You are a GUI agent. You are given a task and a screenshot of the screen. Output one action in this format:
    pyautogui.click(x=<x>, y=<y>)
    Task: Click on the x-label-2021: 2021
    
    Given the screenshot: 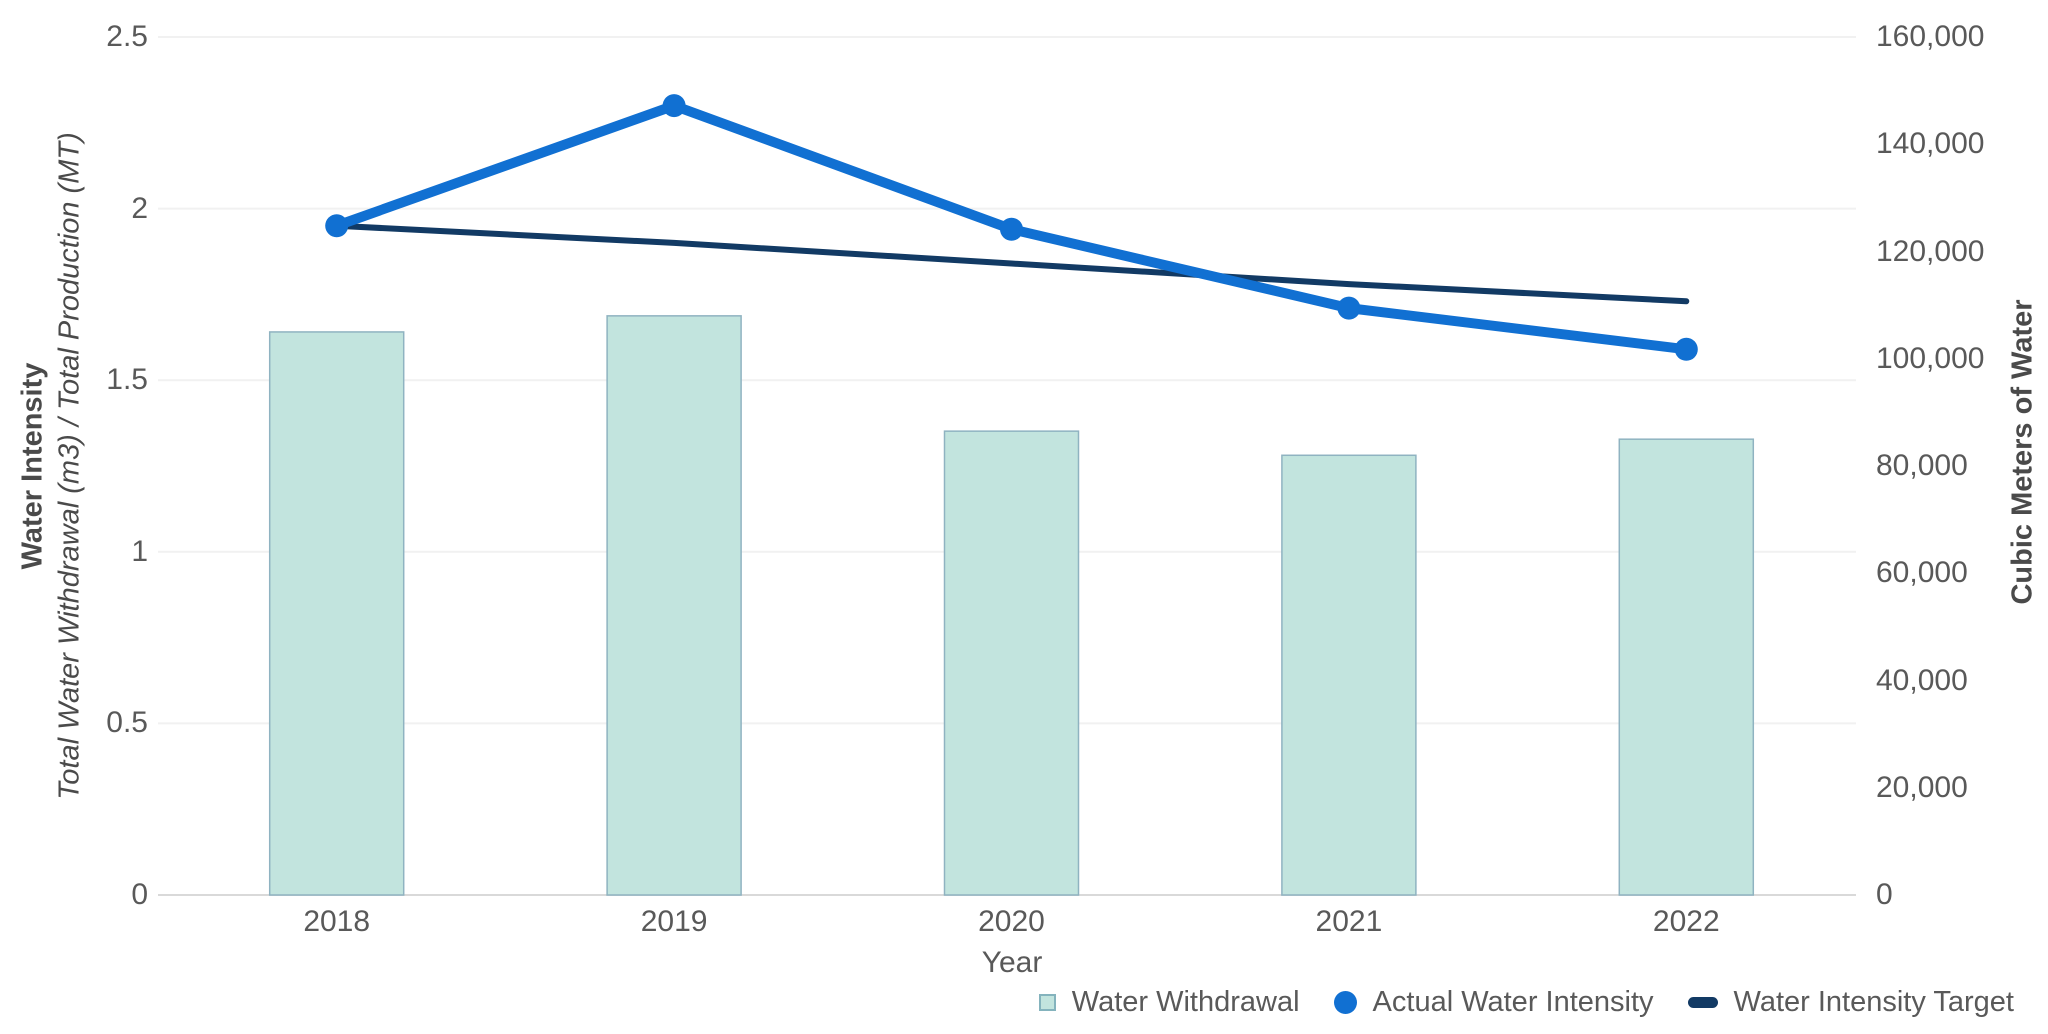 What is the action you would take?
    pyautogui.click(x=1349, y=921)
    